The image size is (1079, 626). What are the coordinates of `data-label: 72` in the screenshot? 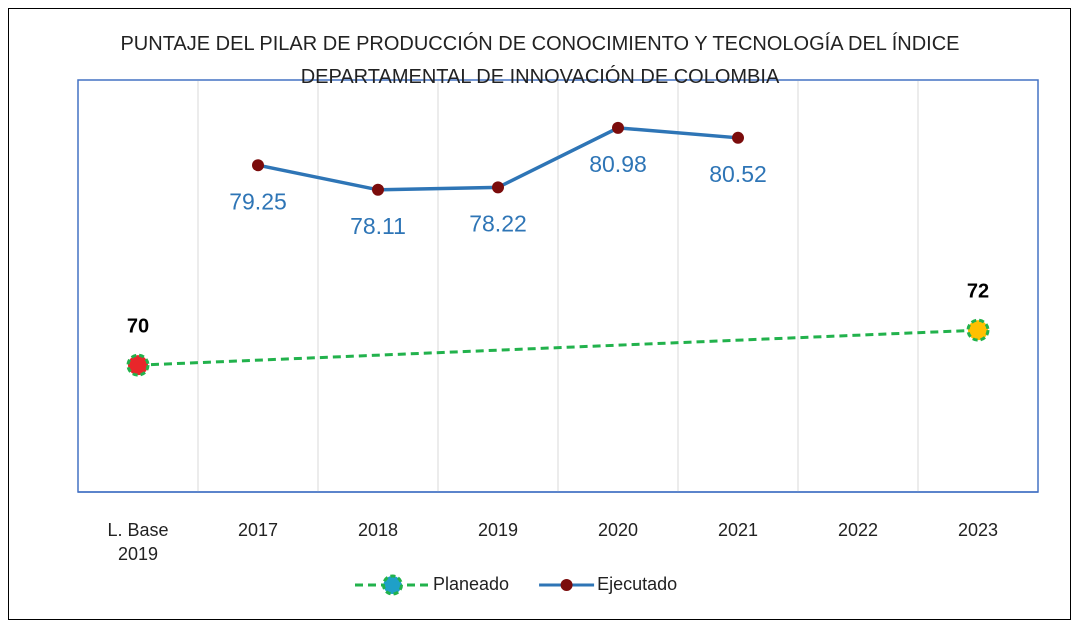 It's located at (978, 291).